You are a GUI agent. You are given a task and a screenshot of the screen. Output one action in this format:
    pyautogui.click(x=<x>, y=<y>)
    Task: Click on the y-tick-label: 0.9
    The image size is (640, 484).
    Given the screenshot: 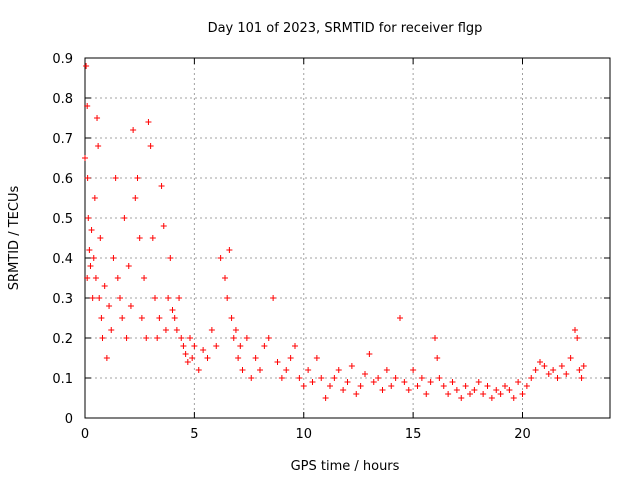 What is the action you would take?
    pyautogui.click(x=62, y=59)
    